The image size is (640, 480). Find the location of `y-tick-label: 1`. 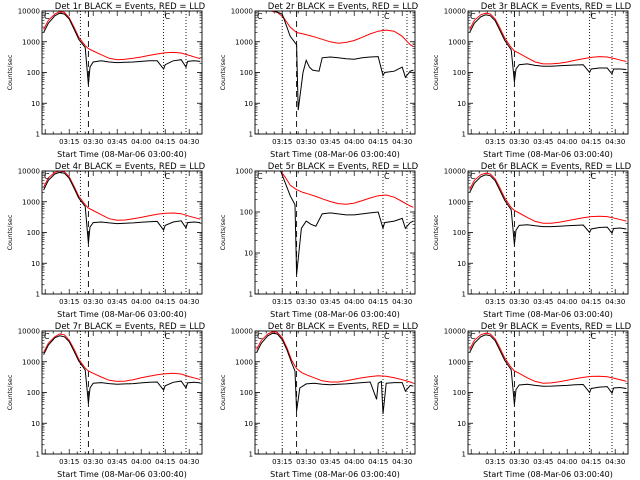

y-tick-label: 1 is located at coordinates (38, 295).